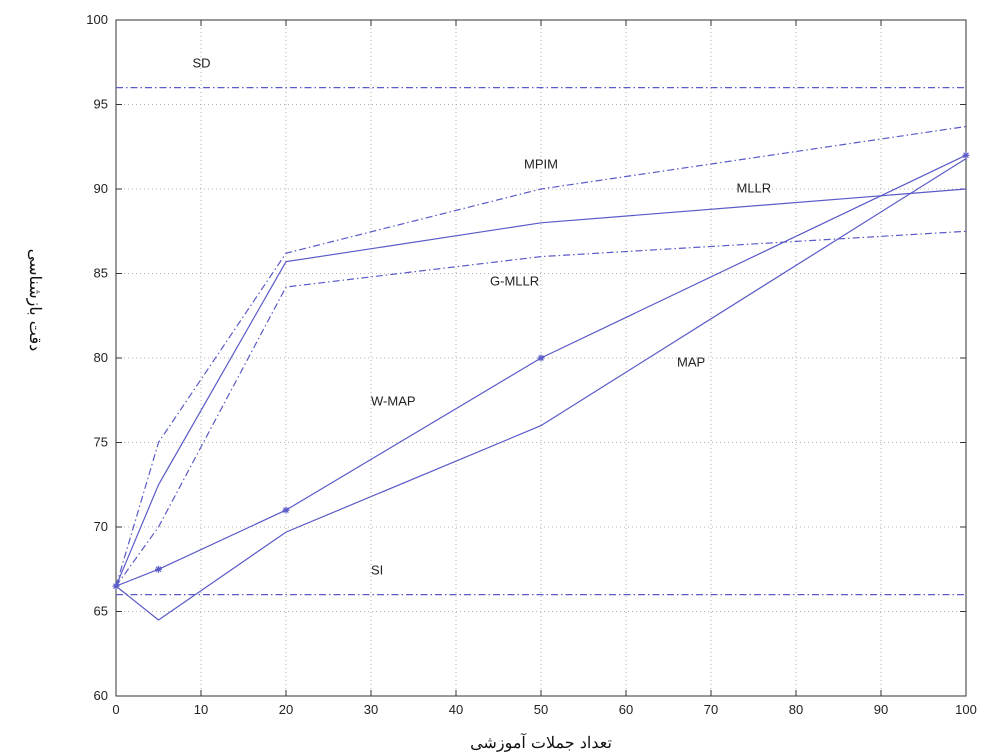 The width and height of the screenshot is (983, 756). Describe the element at coordinates (514, 280) in the screenshot. I see `series-label-g-mllr: G-MLLR` at that location.